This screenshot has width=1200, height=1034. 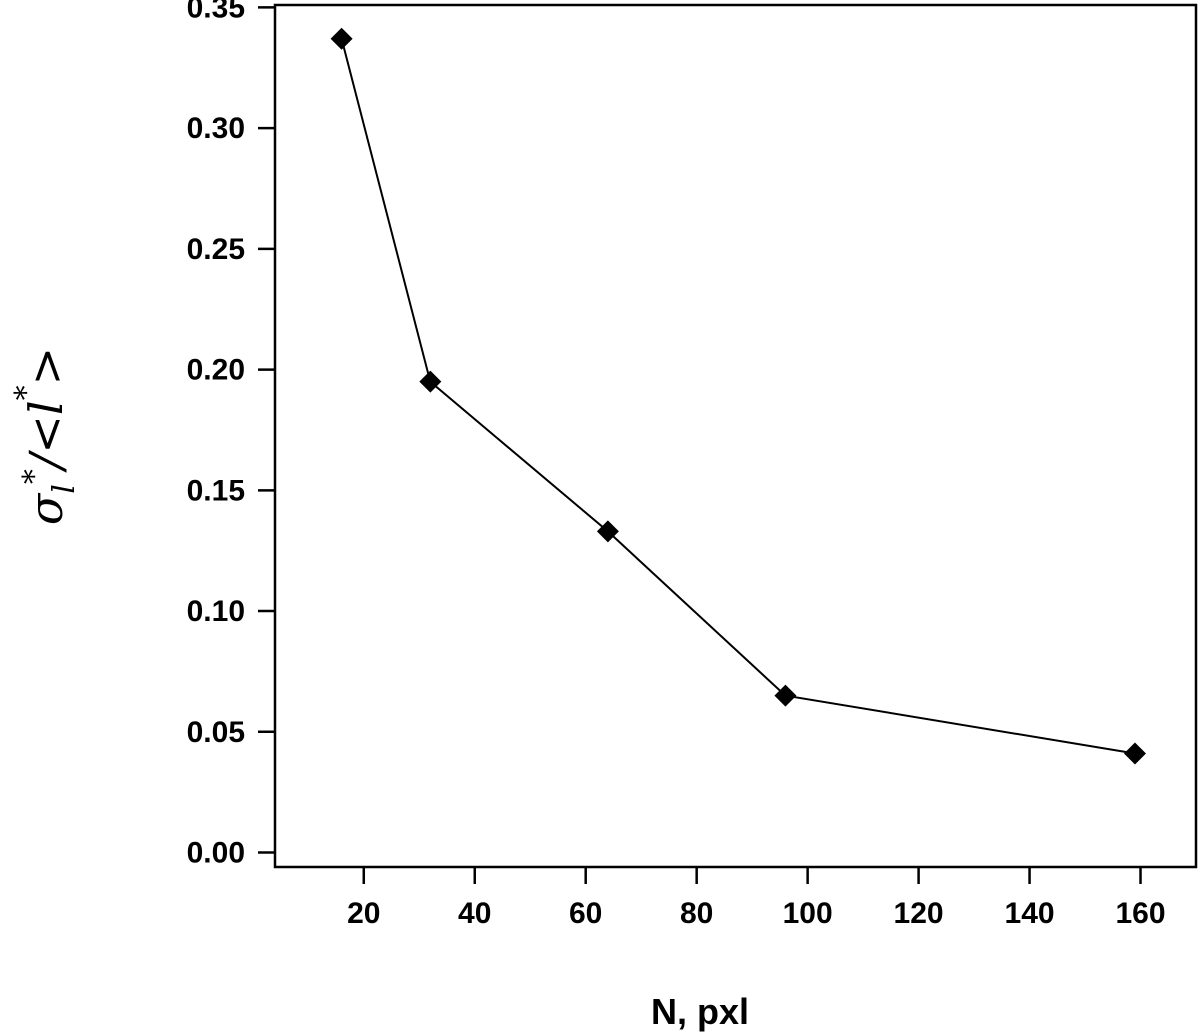 What do you see at coordinates (700, 1011) in the screenshot?
I see `x-axis-title: N, pxl` at bounding box center [700, 1011].